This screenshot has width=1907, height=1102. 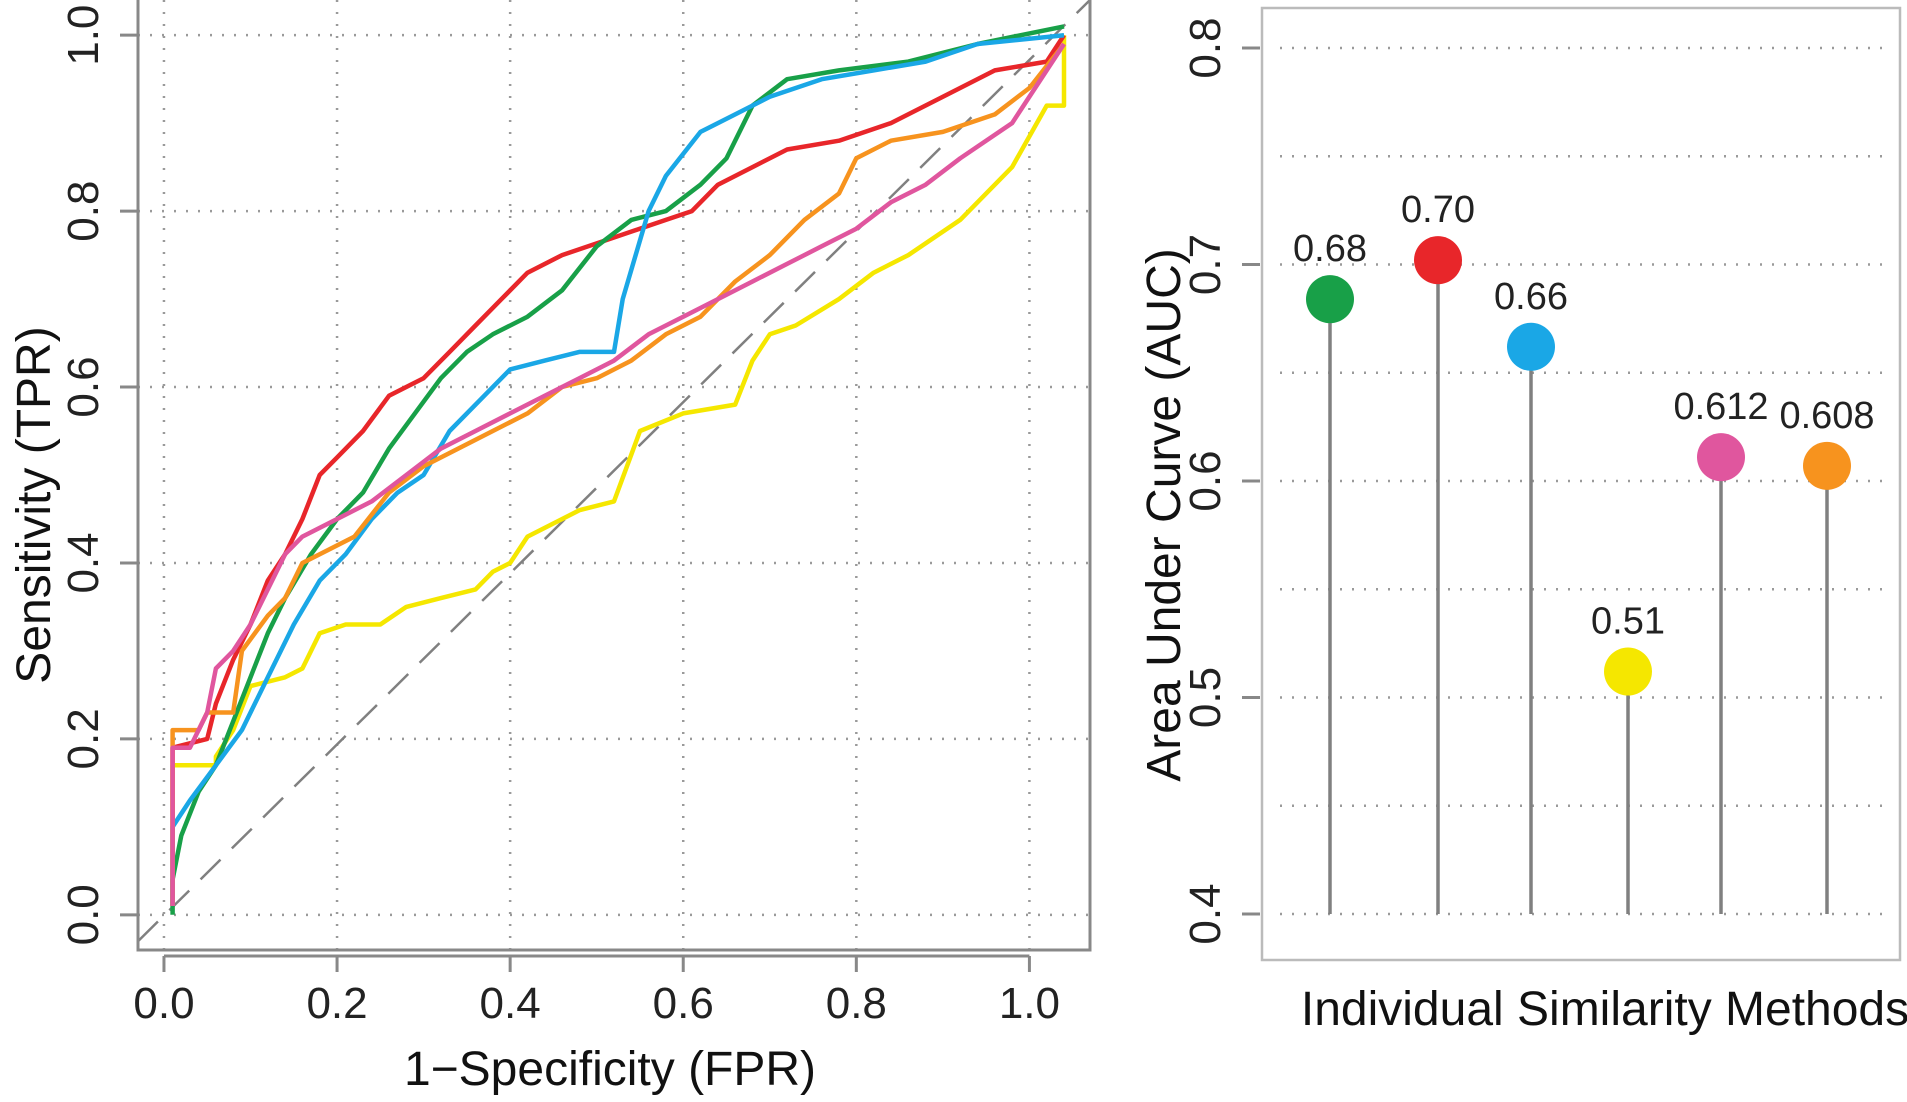 What do you see at coordinates (1205, 913) in the screenshot?
I see `auc-y-tick-label: 0.4` at bounding box center [1205, 913].